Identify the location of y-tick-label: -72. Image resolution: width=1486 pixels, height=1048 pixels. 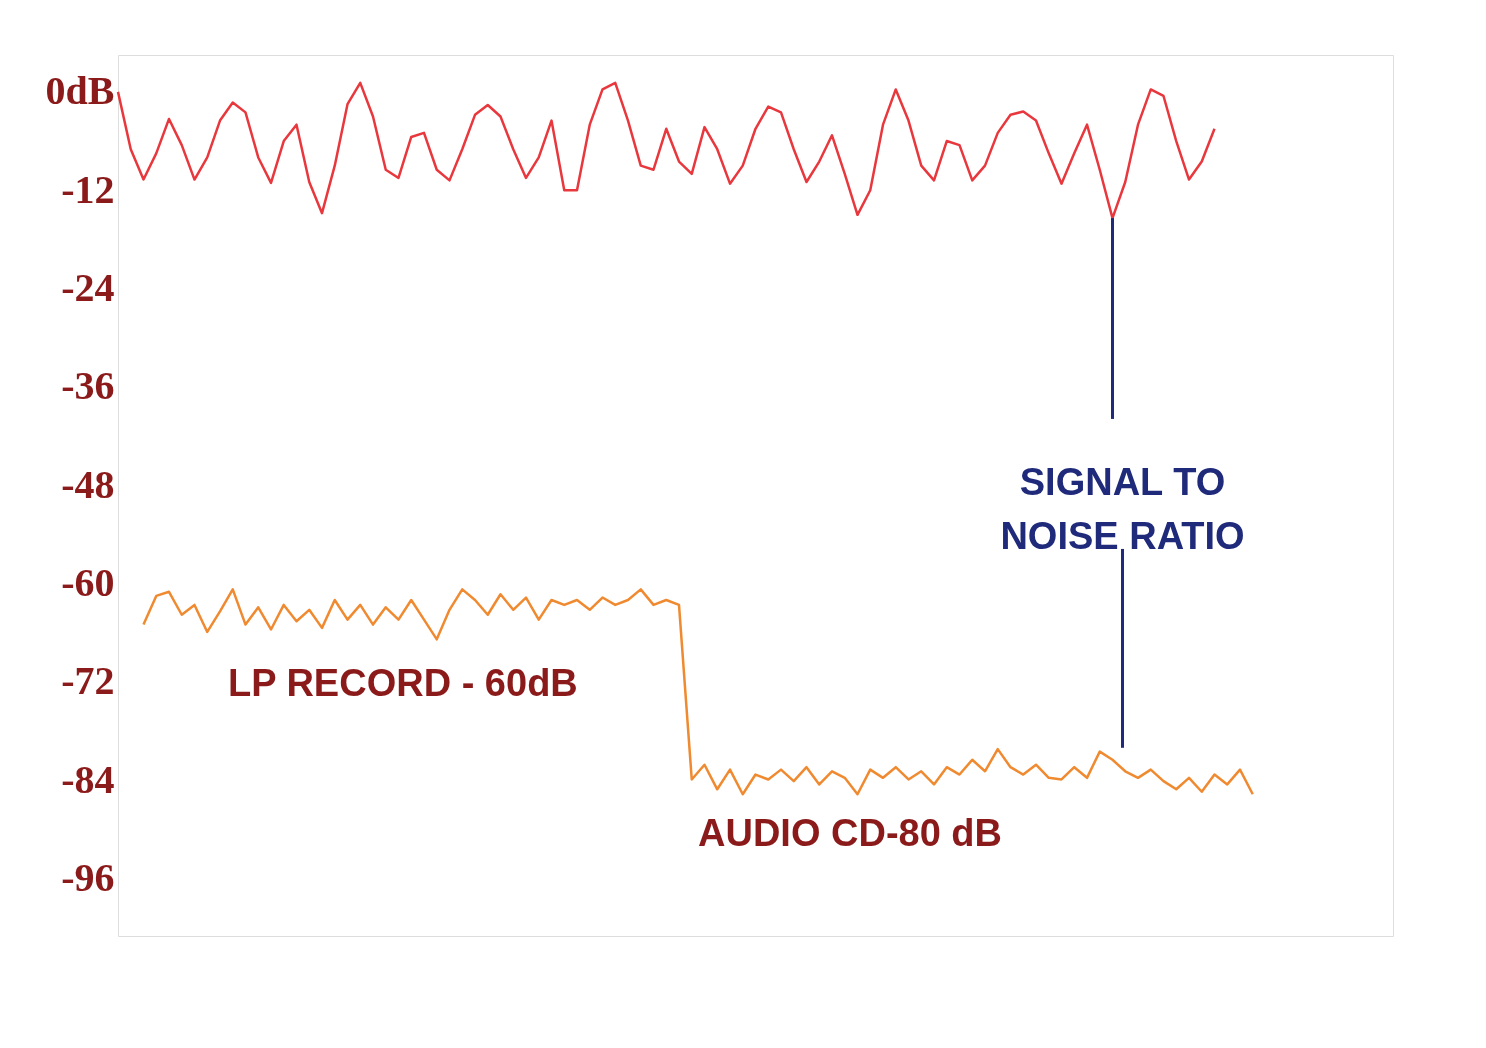
(88, 681).